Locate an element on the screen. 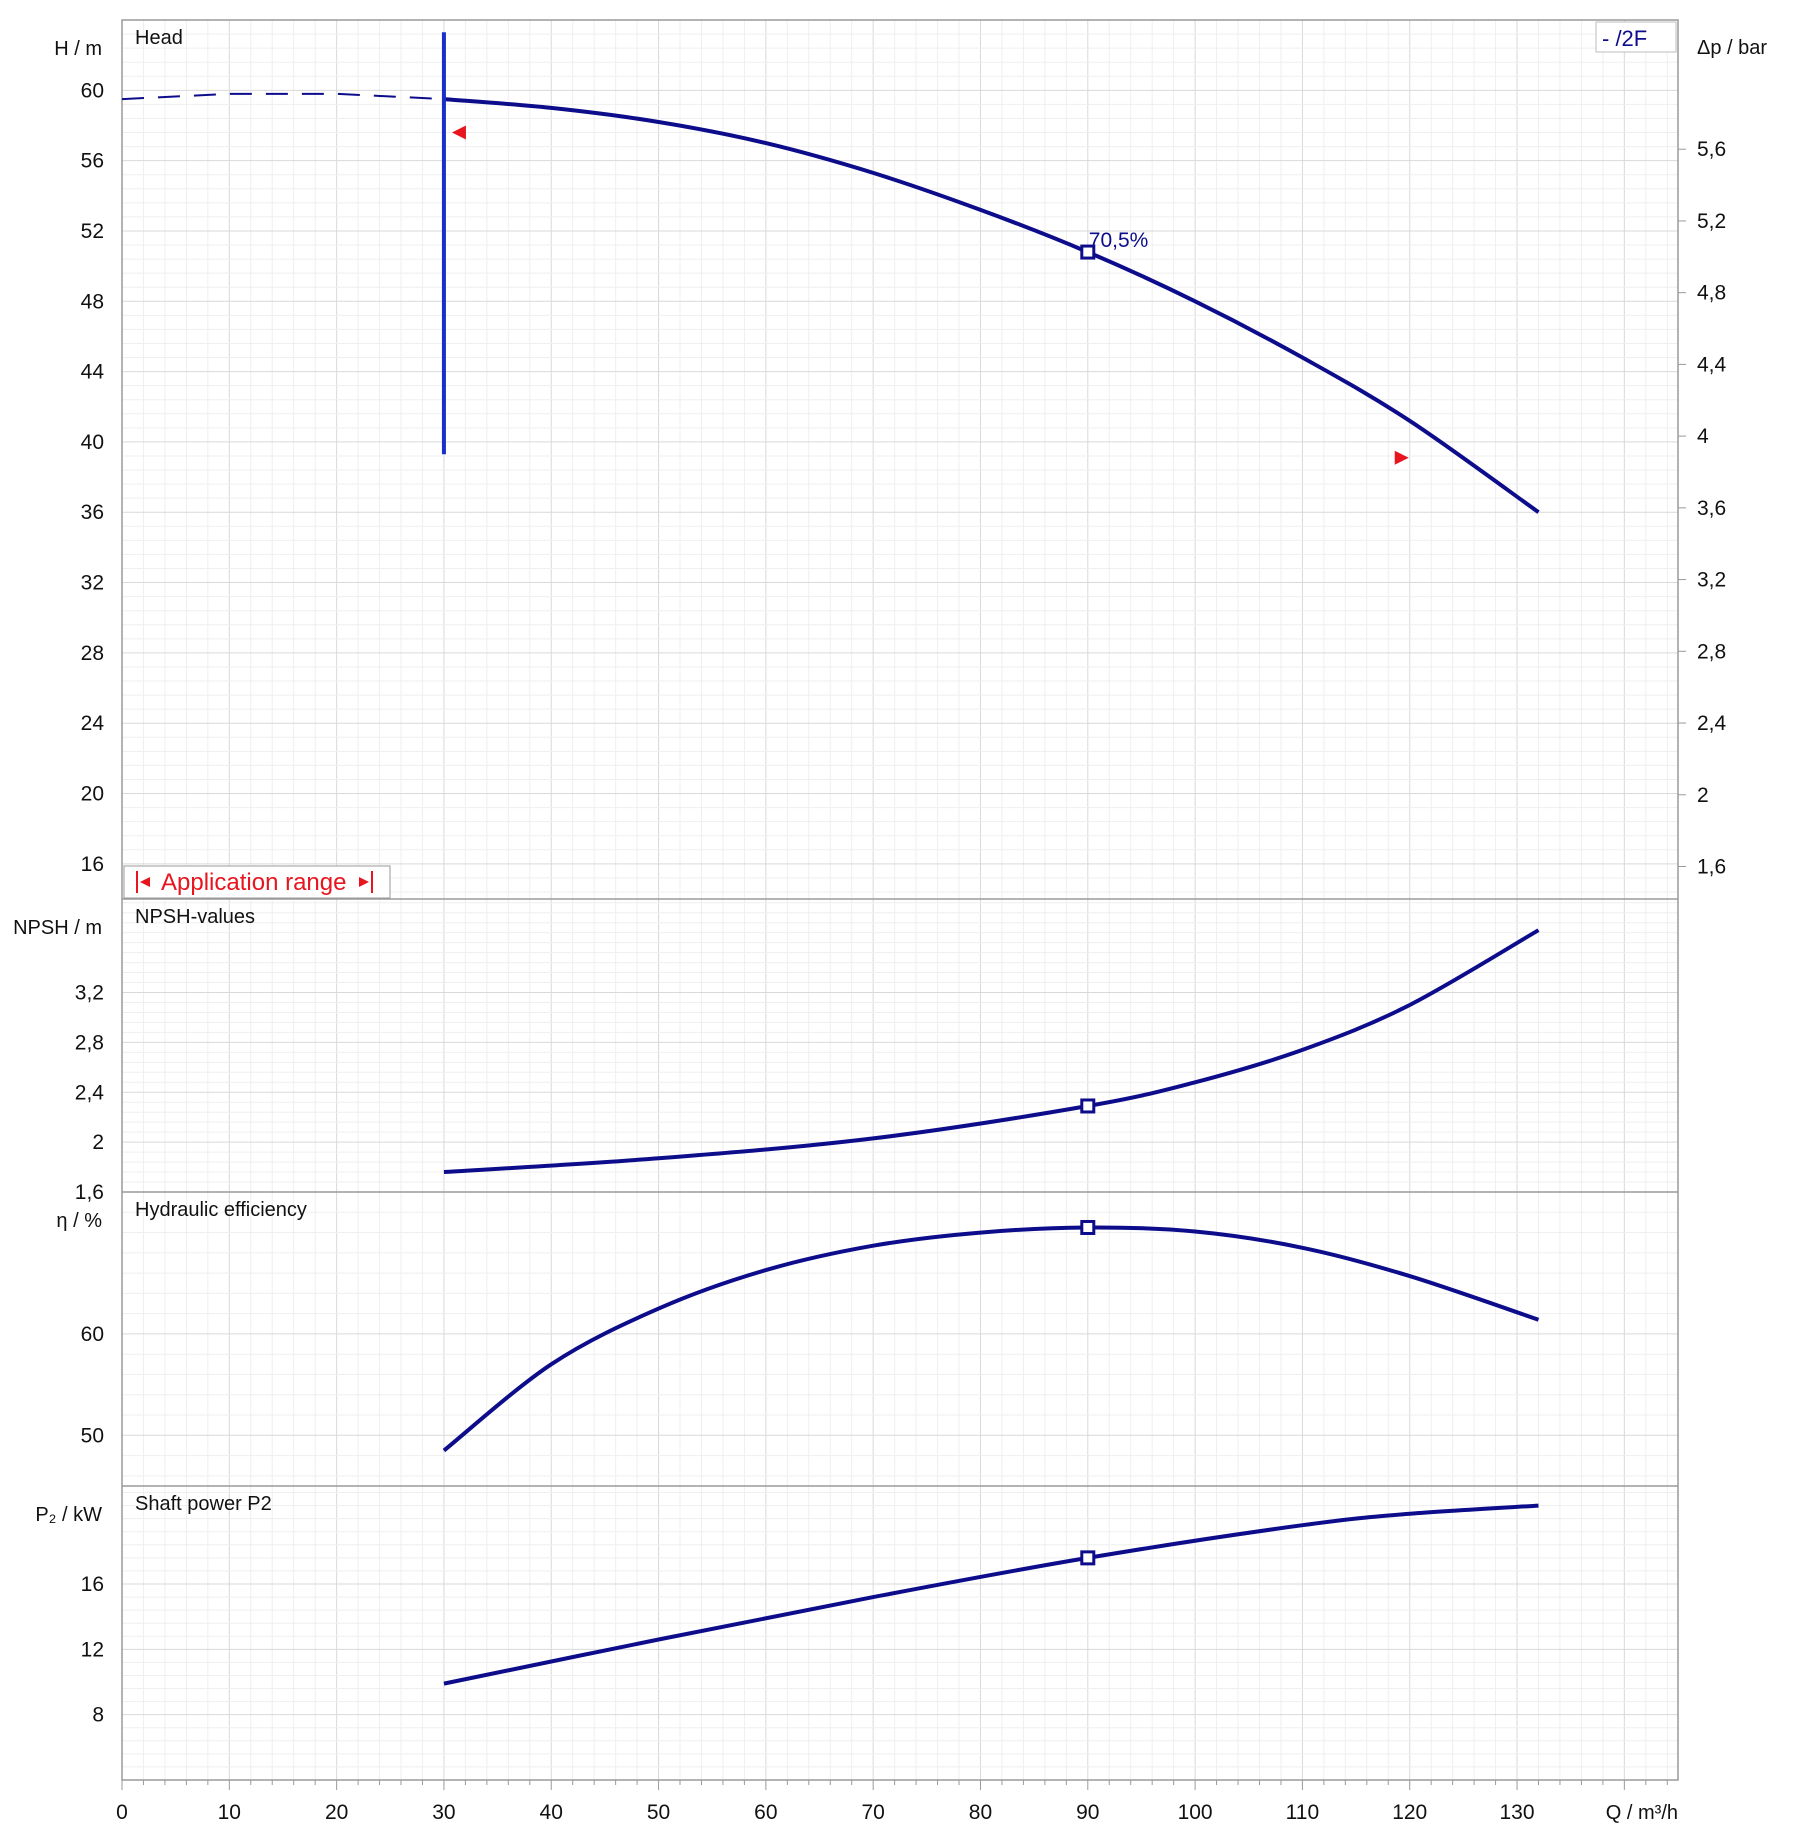  x-tick-label: 70 is located at coordinates (872, 1812).